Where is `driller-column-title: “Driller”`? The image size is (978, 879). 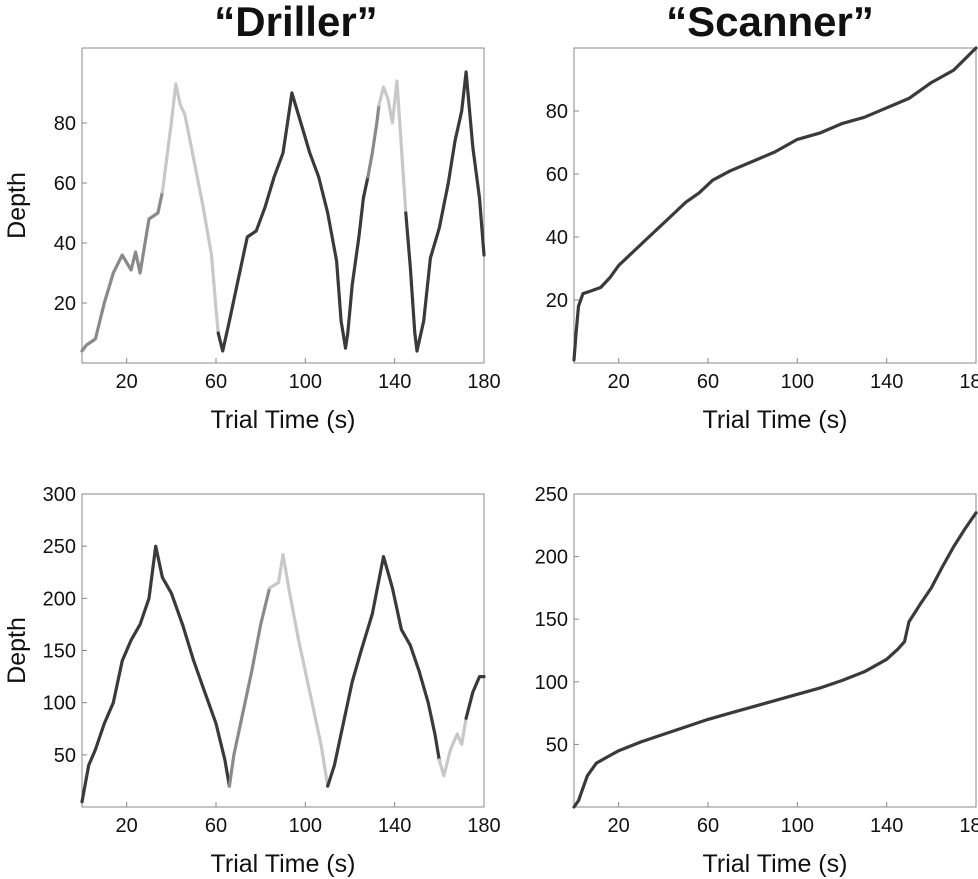 driller-column-title: “Driller” is located at coordinates (295, 22).